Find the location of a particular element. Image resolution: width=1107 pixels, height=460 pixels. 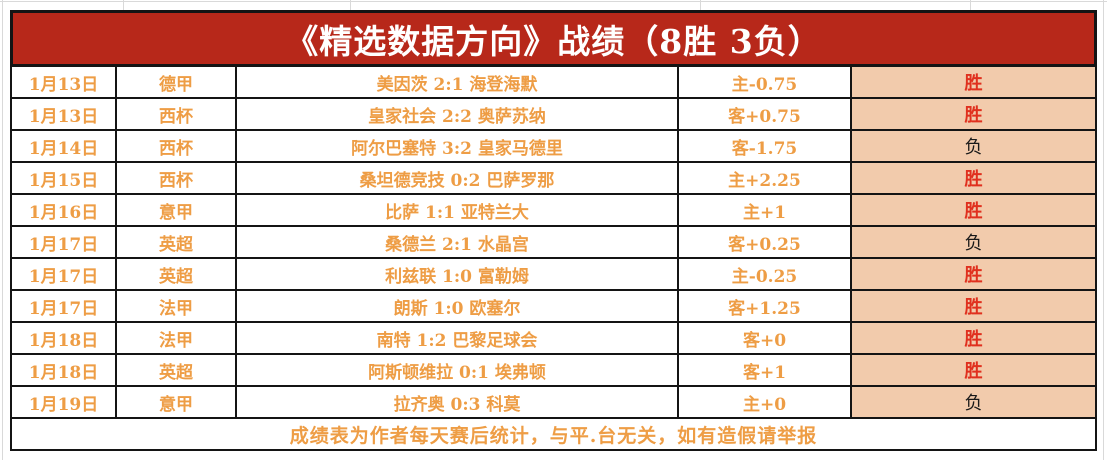

handicap-cell: 主+2.25 is located at coordinates (765, 178).